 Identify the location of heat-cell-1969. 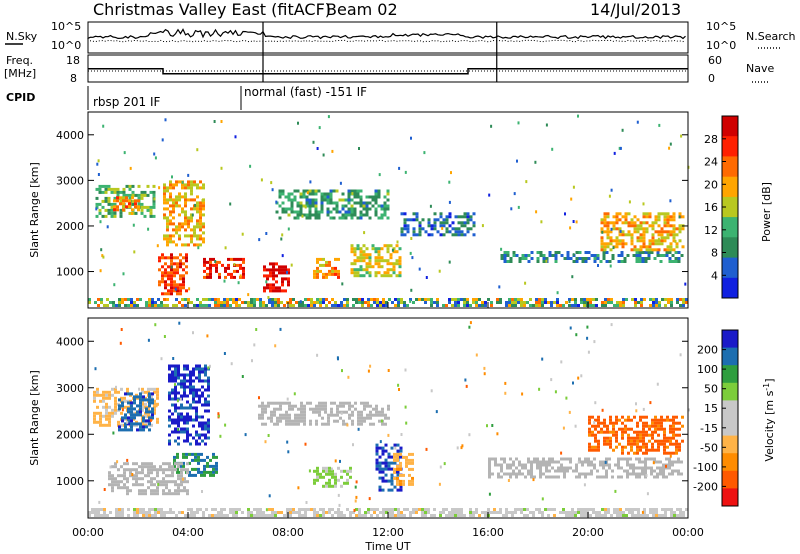
(595, 403).